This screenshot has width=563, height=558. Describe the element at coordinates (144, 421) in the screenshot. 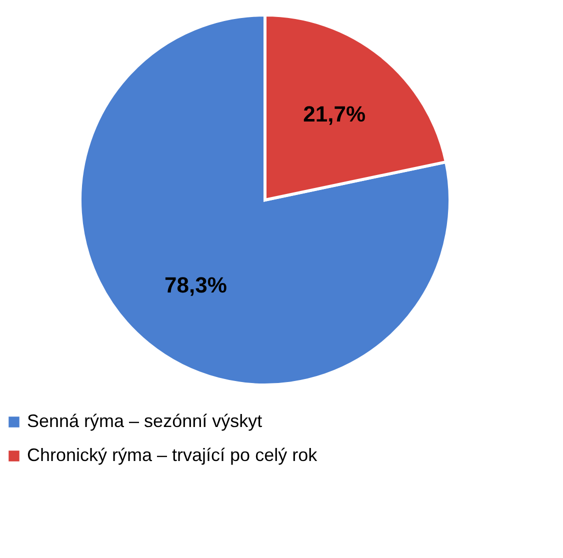

I see `legend-label: Senná rýma – sezónní výskyt` at that location.